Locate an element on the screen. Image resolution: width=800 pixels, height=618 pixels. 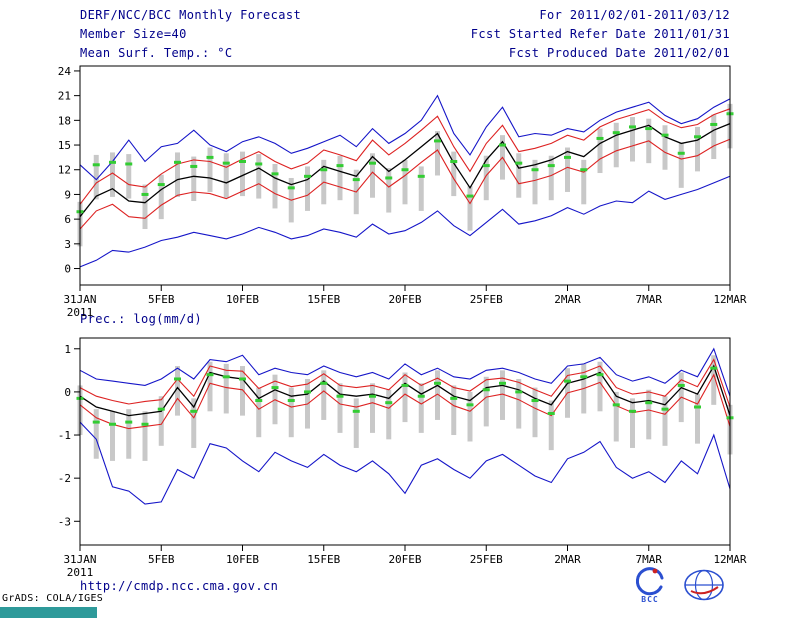
temperature-line-ensemble-max is located at coordinates (405, 137).